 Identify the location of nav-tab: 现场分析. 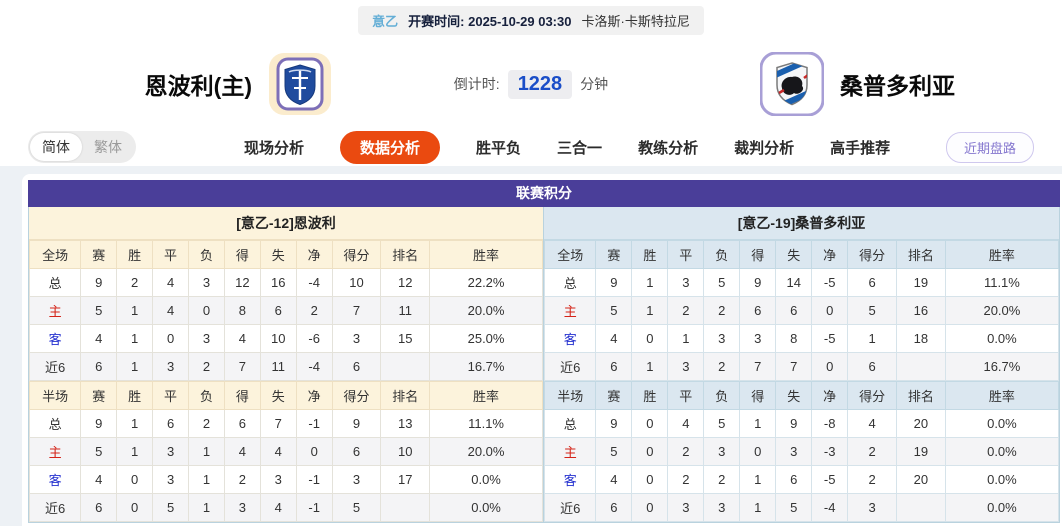
(274, 148).